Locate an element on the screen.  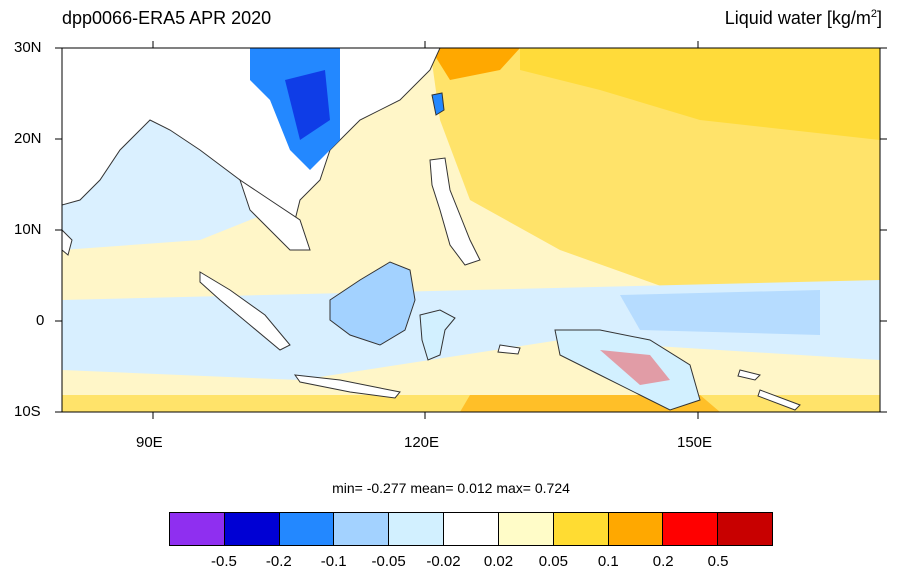
lon-label-90e: 90E is located at coordinates (149, 442).